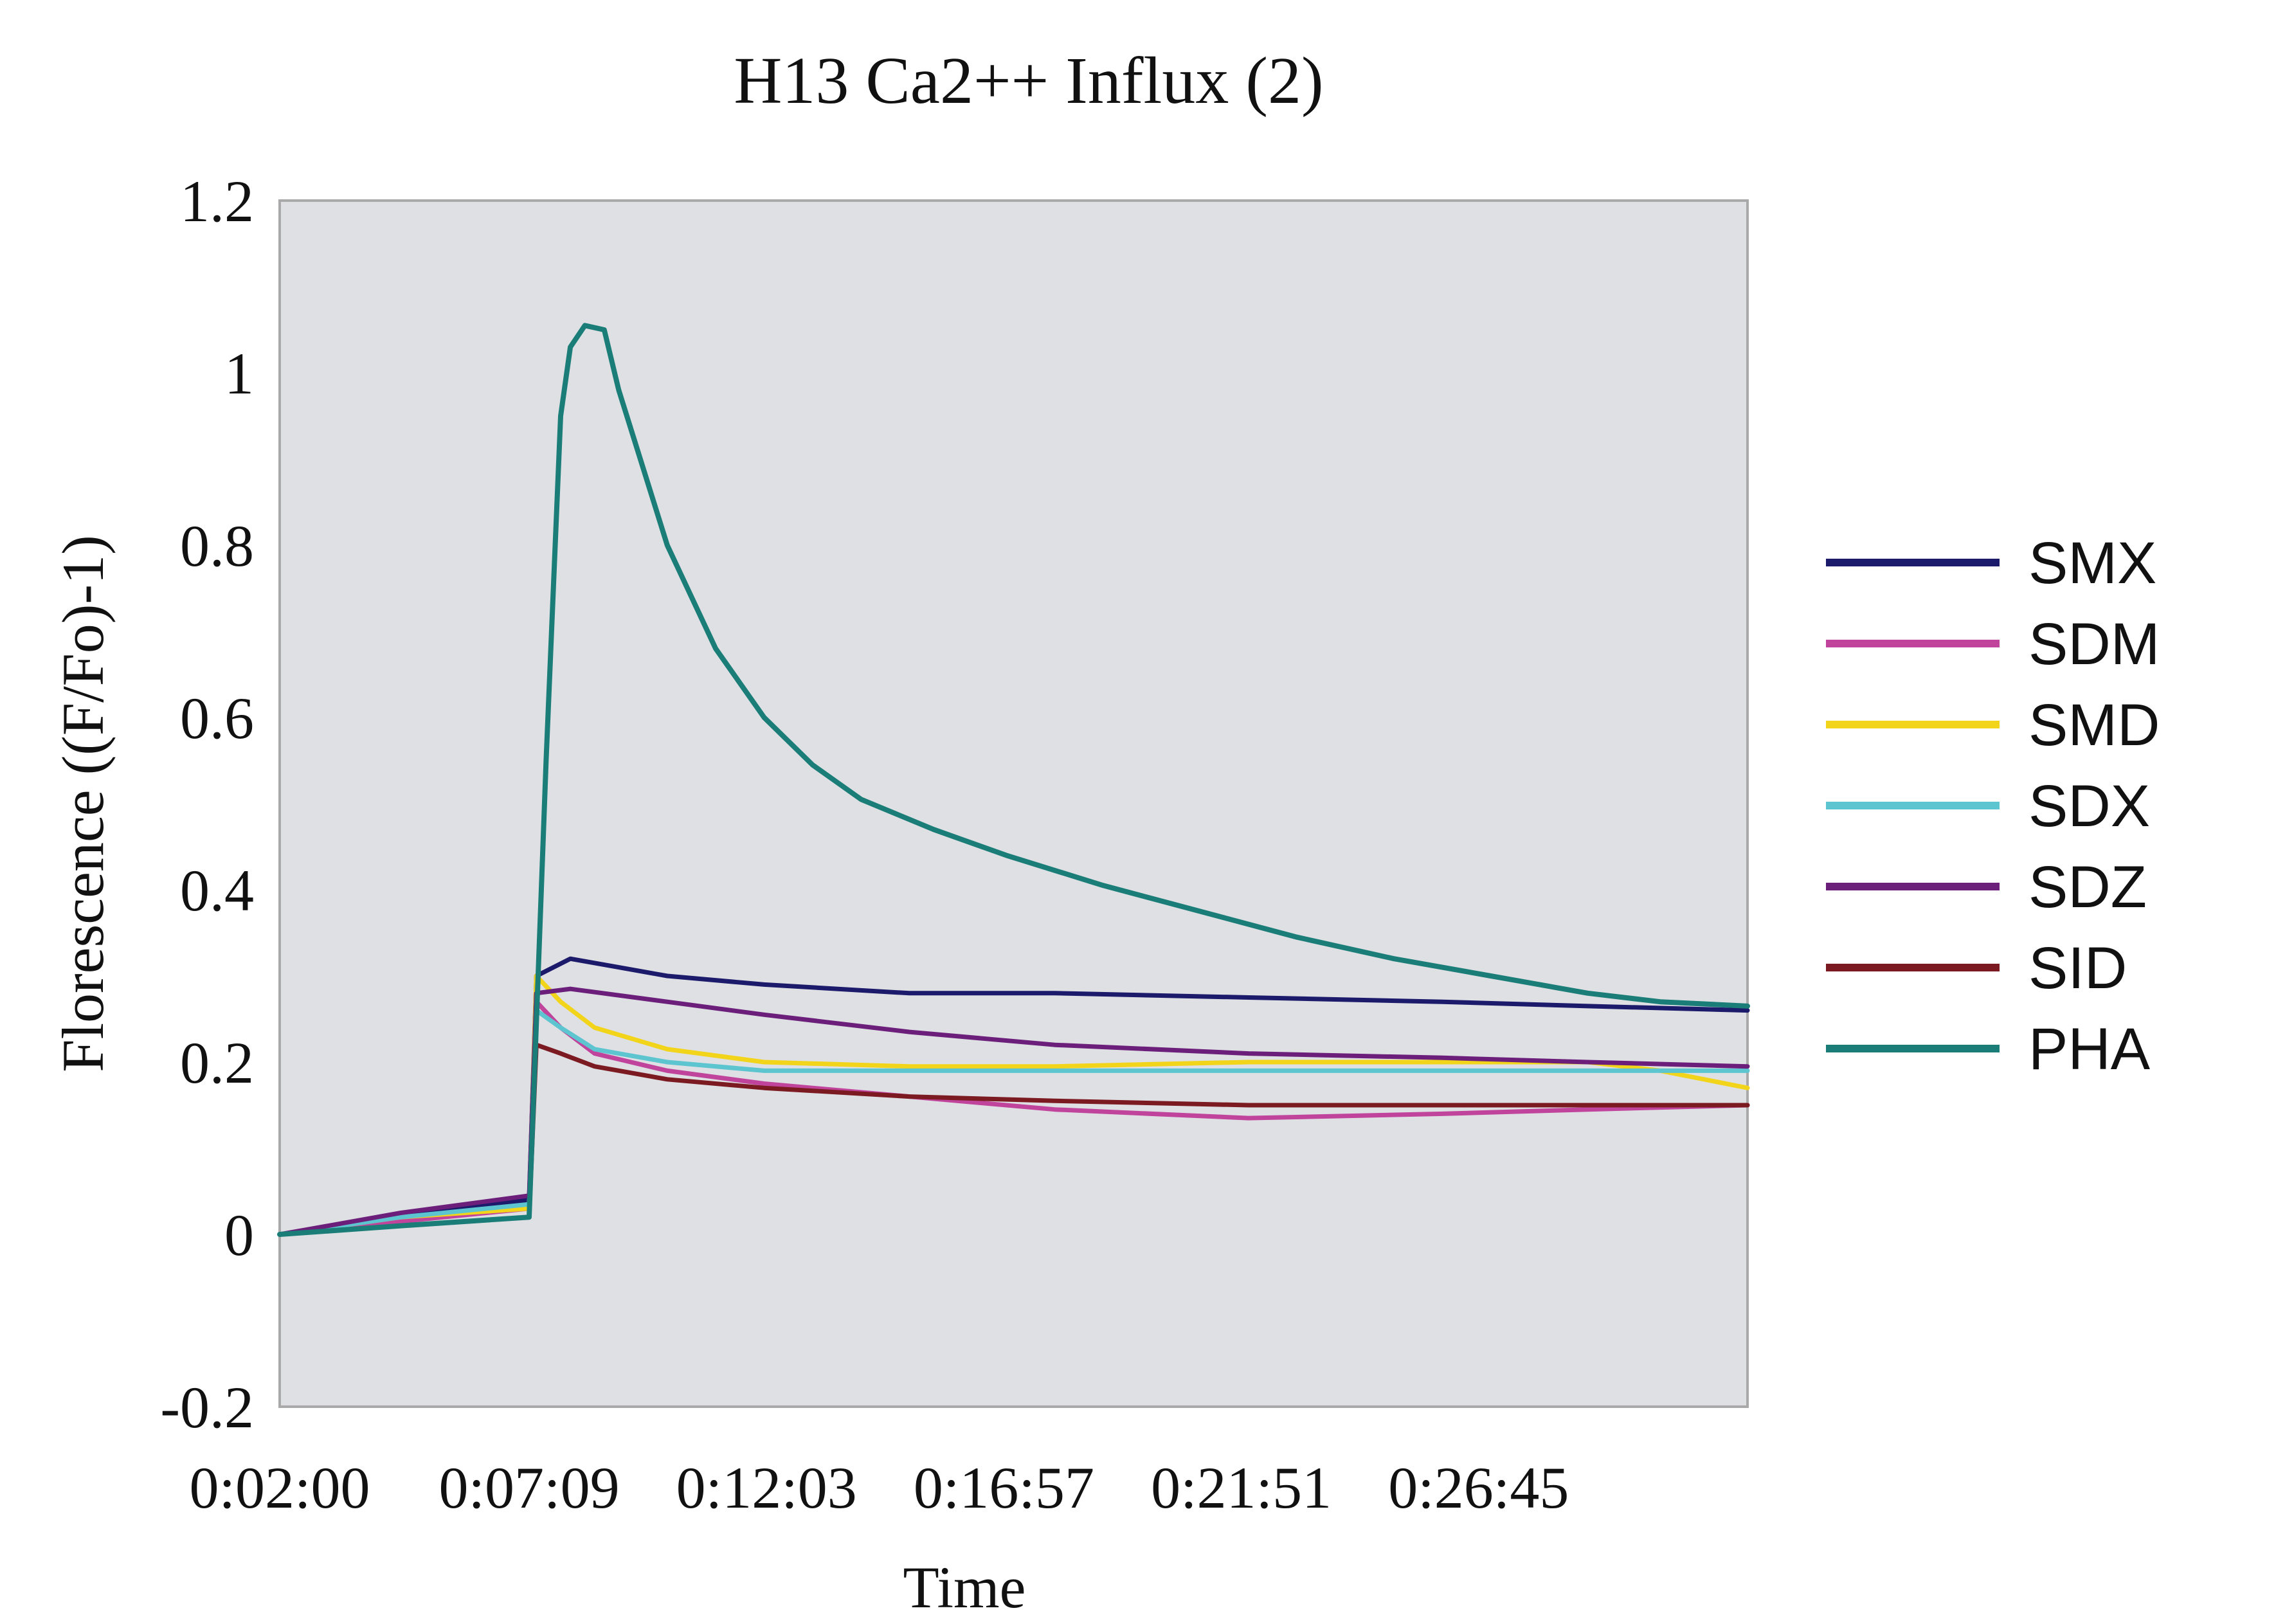  What do you see at coordinates (964, 1587) in the screenshot?
I see `x-axis-label: Time` at bounding box center [964, 1587].